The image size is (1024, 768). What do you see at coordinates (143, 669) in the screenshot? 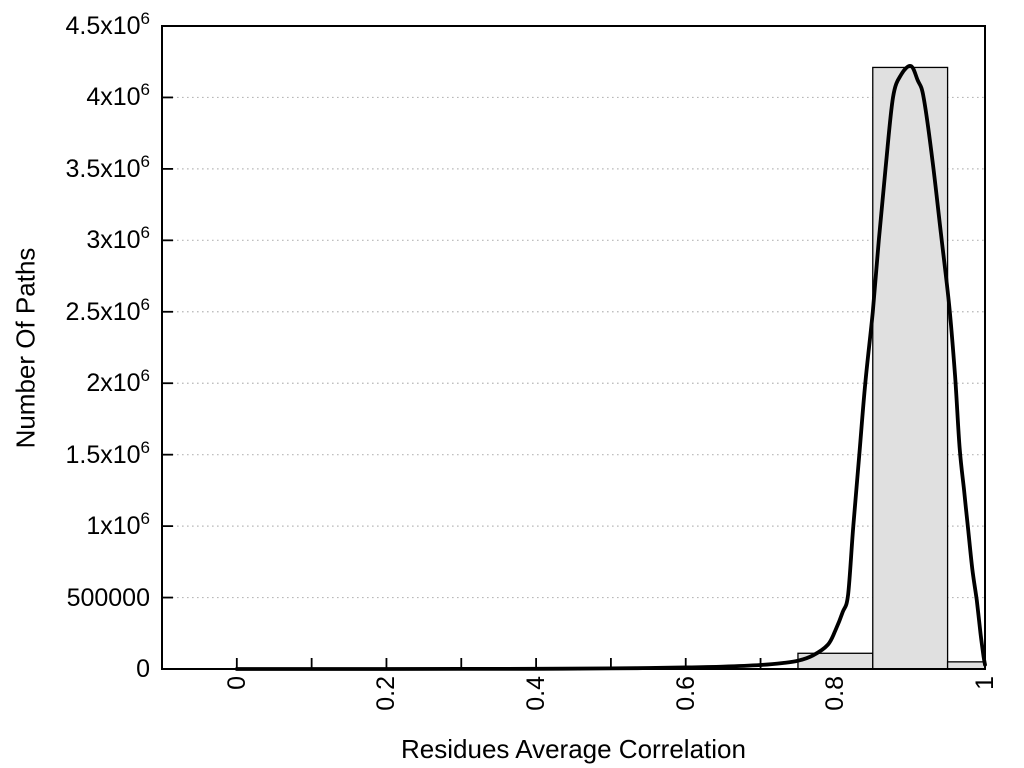
I see `y-tick-label-text: 0` at bounding box center [143, 669].